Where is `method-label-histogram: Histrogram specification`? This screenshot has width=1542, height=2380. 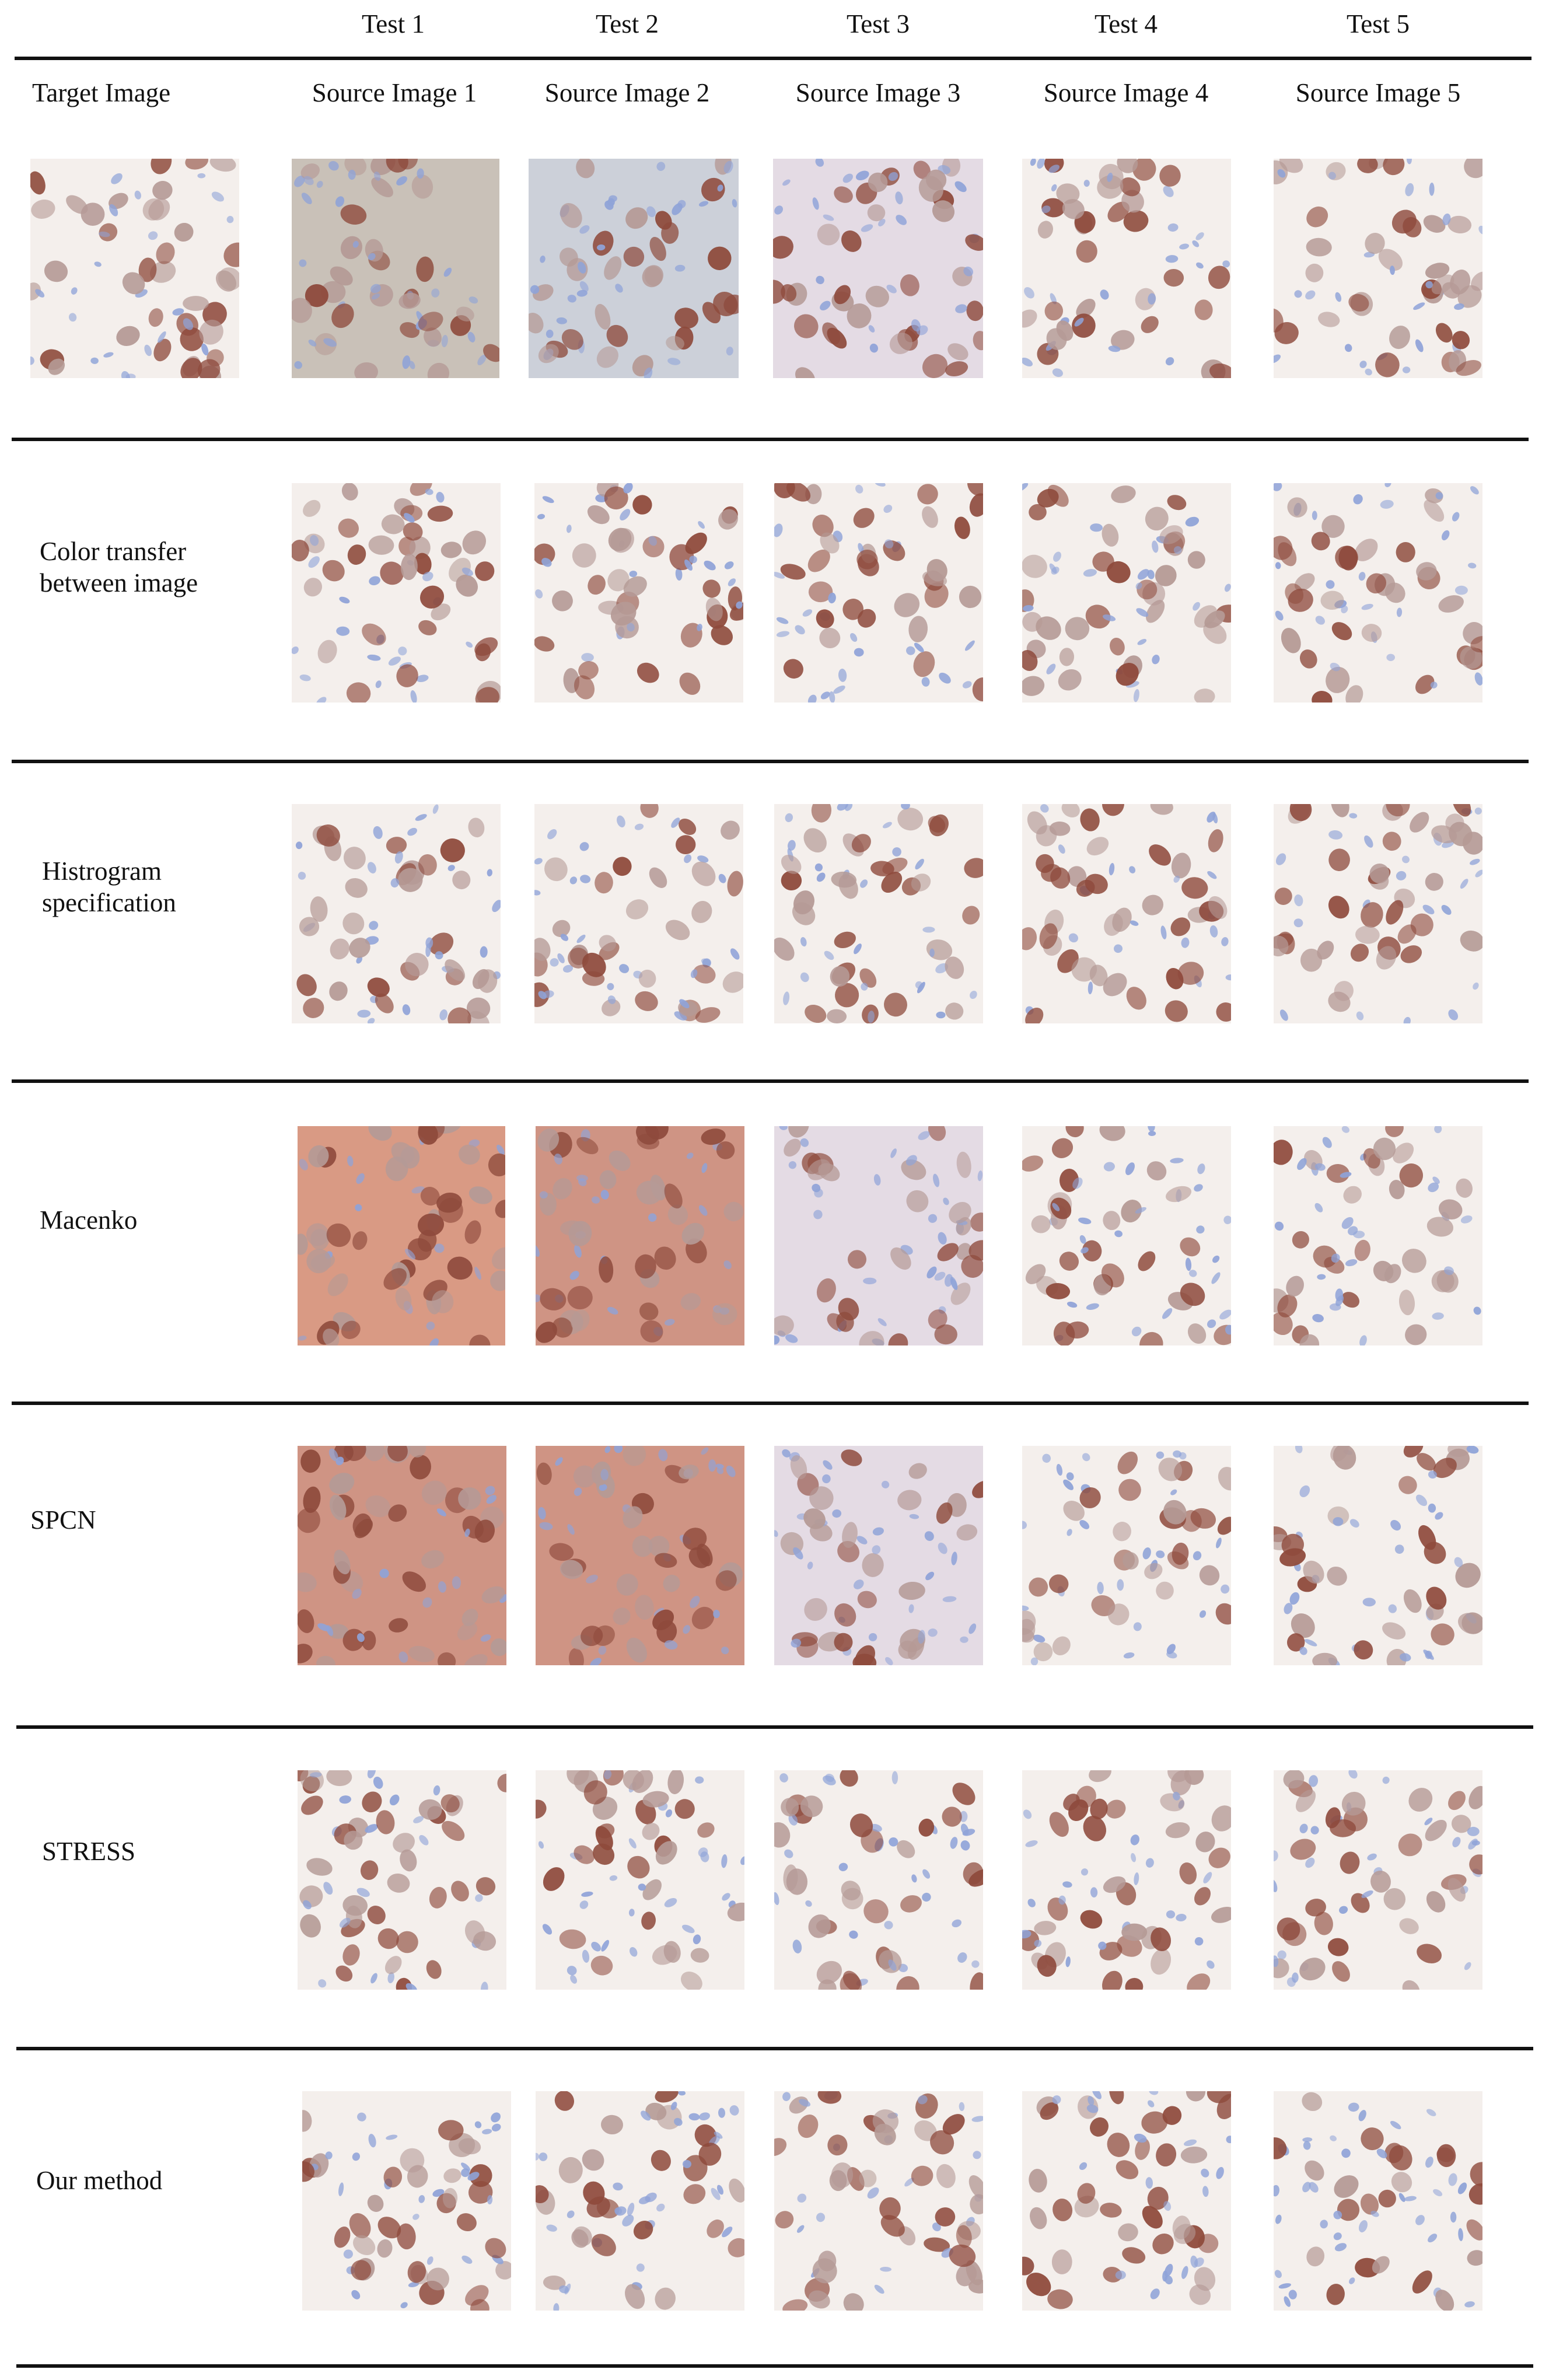 method-label-histogram: Histrogram specification is located at coordinates (109, 887).